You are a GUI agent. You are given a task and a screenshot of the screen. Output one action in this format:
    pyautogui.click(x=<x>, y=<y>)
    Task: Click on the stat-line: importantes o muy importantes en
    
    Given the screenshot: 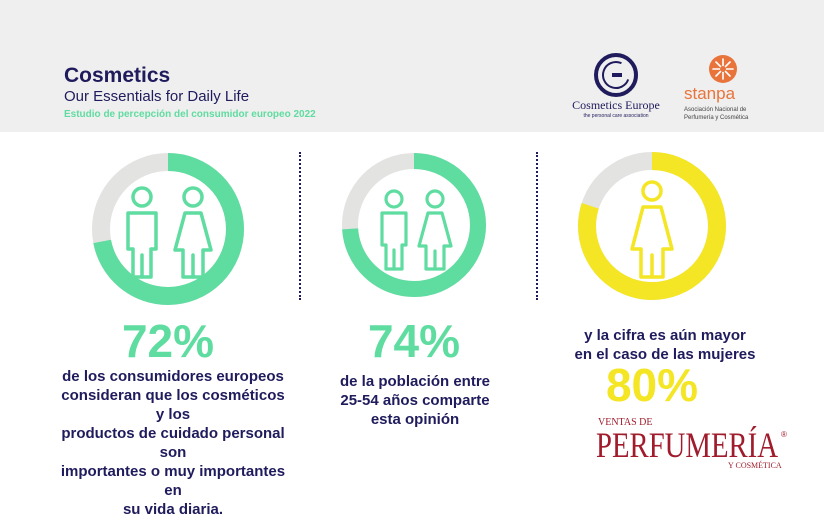 What is the action you would take?
    pyautogui.click(x=173, y=481)
    